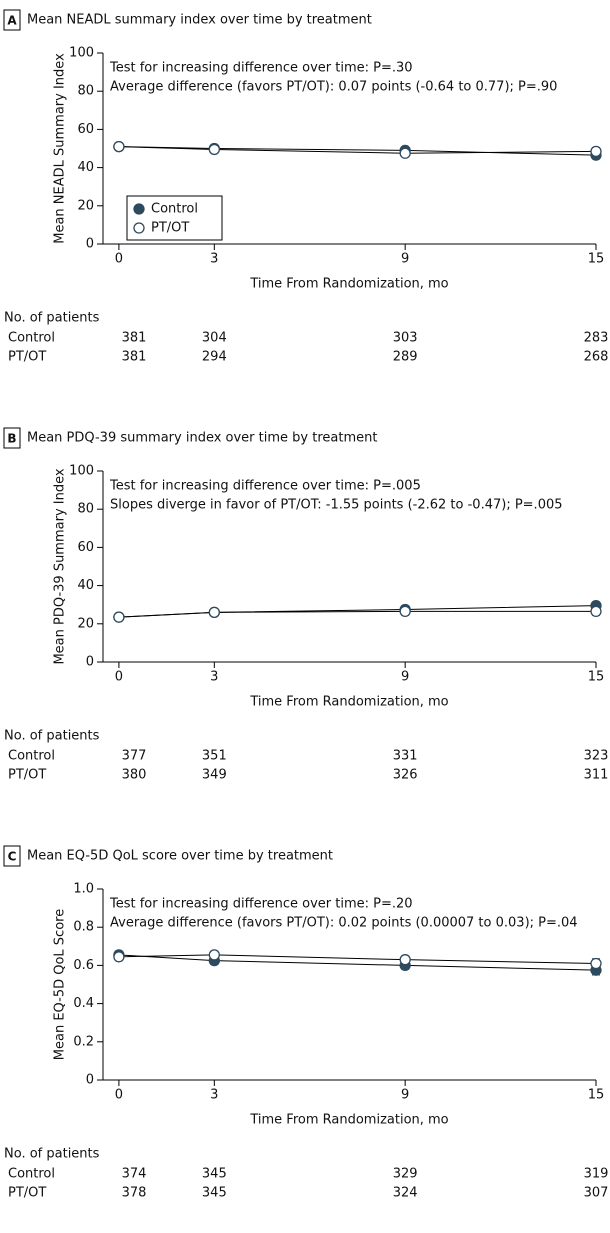  I want to click on patients-count: 381, so click(134, 357).